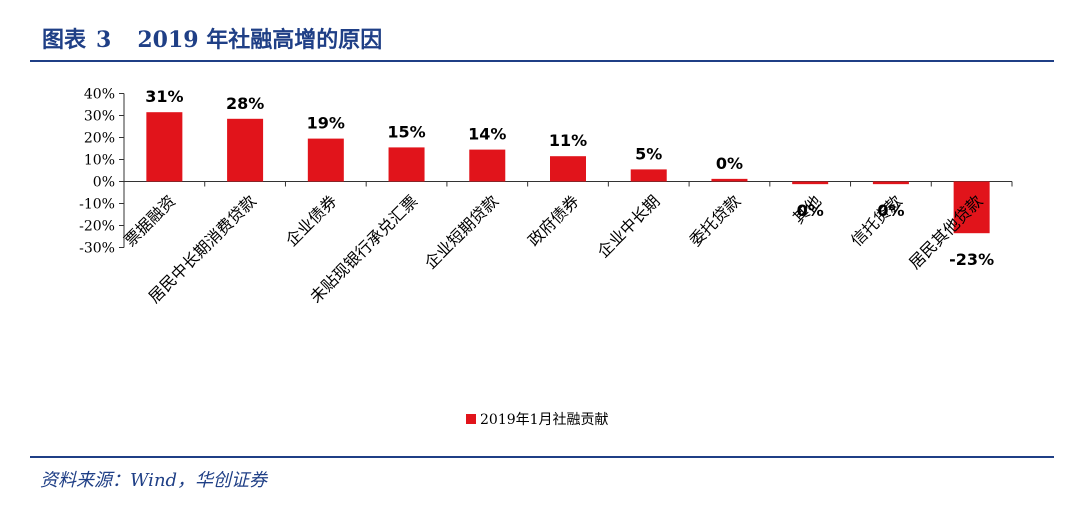  I want to click on category-label: 企业短期贷款, so click(461, 231).